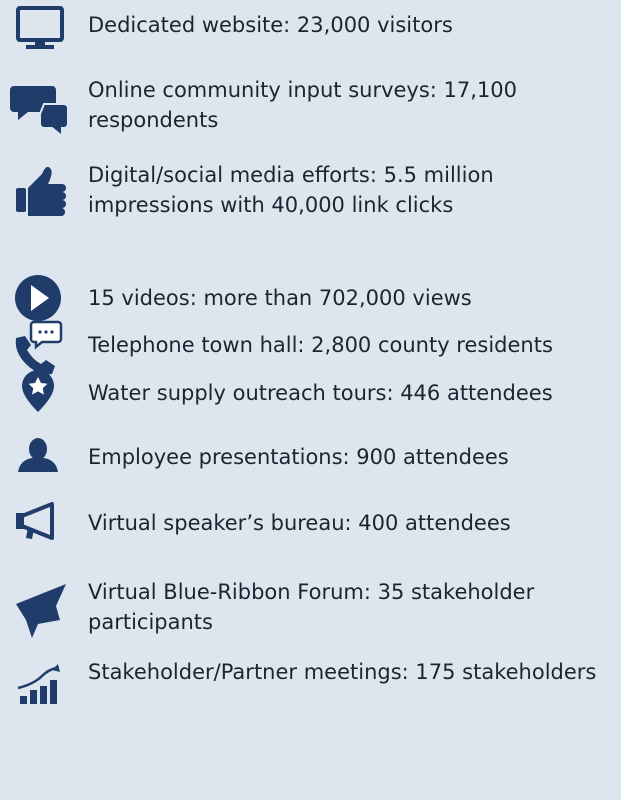  Describe the element at coordinates (280, 298) in the screenshot. I see `item-text: 15 videos: more than 702,000 views` at that location.